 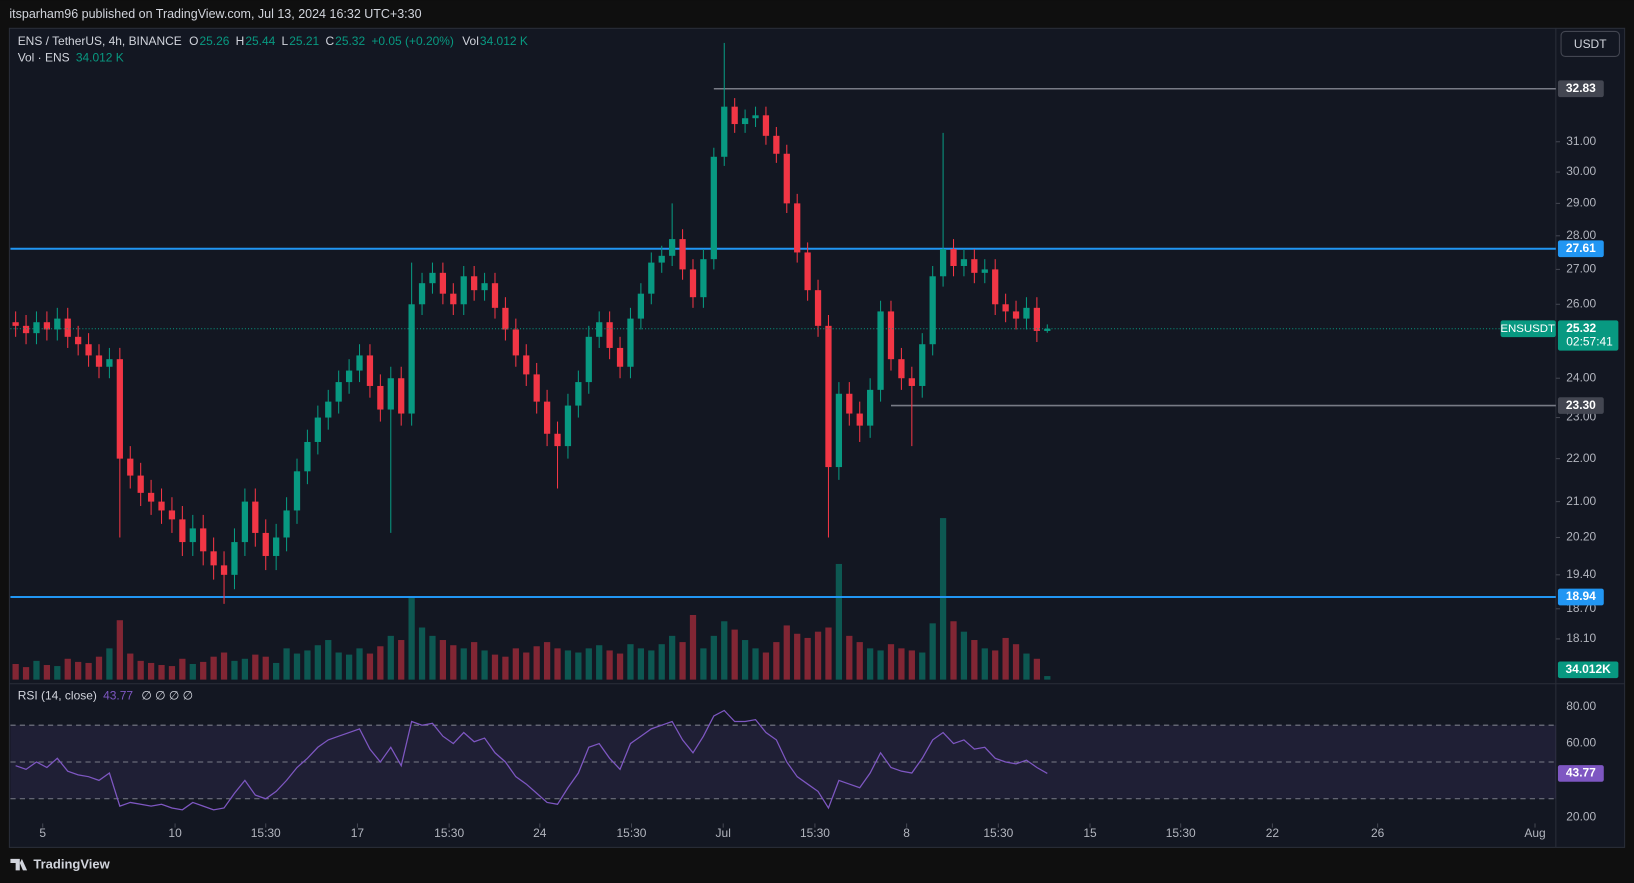 What do you see at coordinates (1589, 341) in the screenshot?
I see `countdown-label: 02:57:41` at bounding box center [1589, 341].